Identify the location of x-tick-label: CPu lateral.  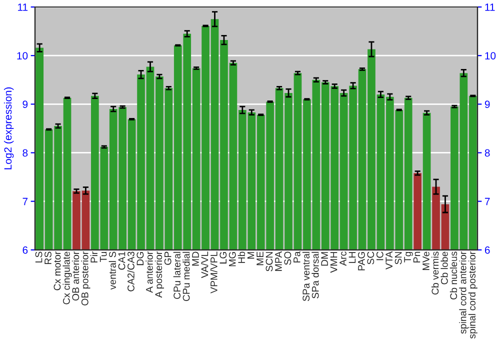
(176, 275).